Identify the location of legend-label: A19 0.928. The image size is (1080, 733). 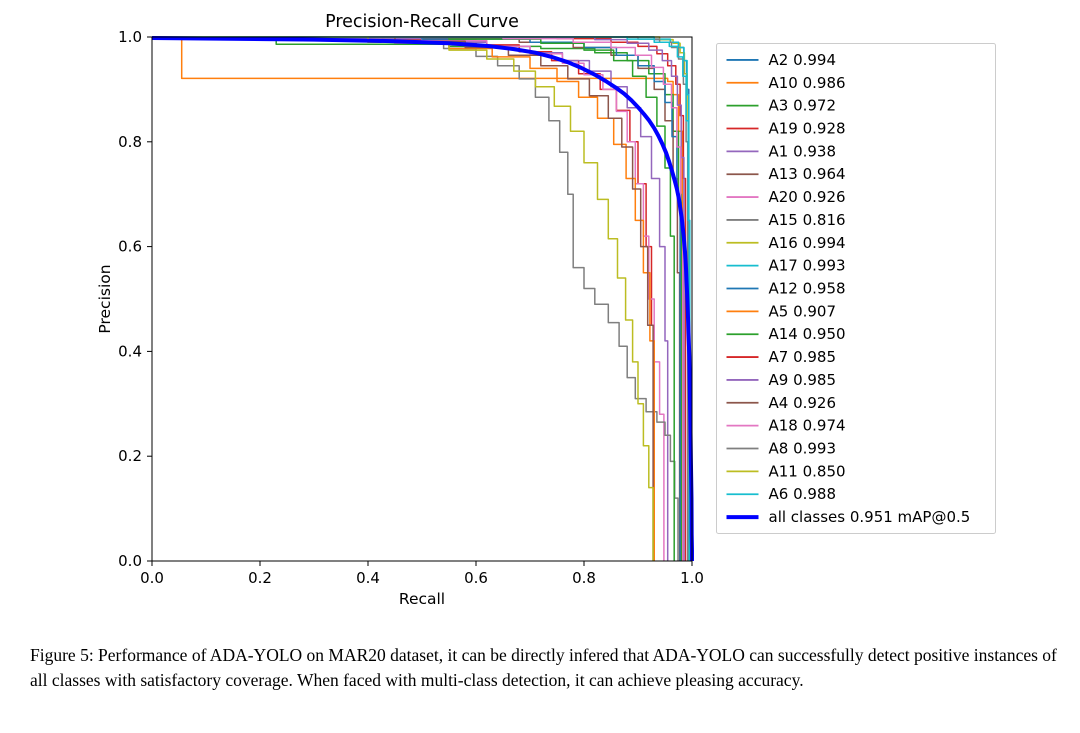
(807, 129).